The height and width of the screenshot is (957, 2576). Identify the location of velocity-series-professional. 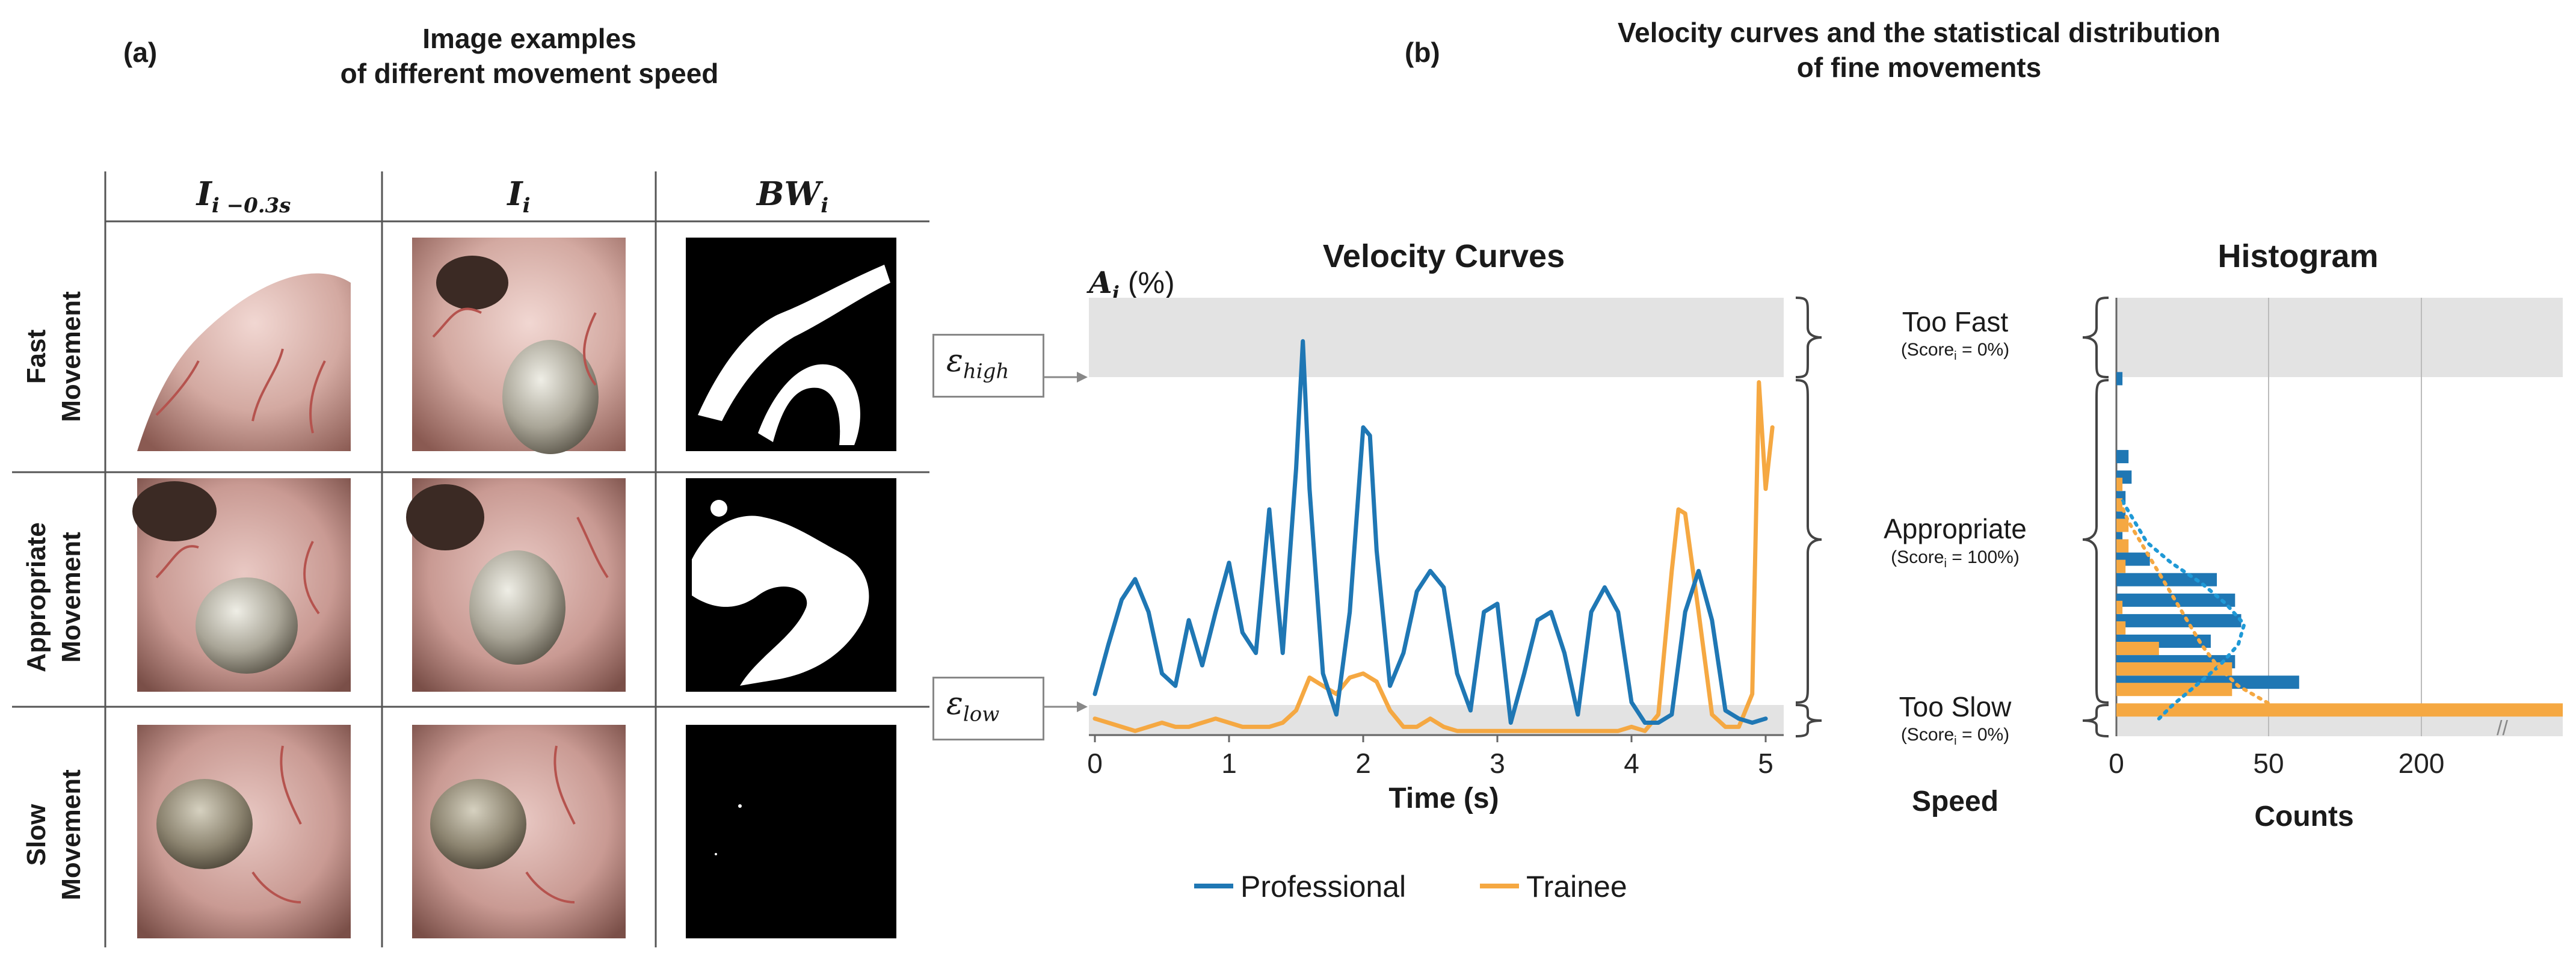
(1430, 532).